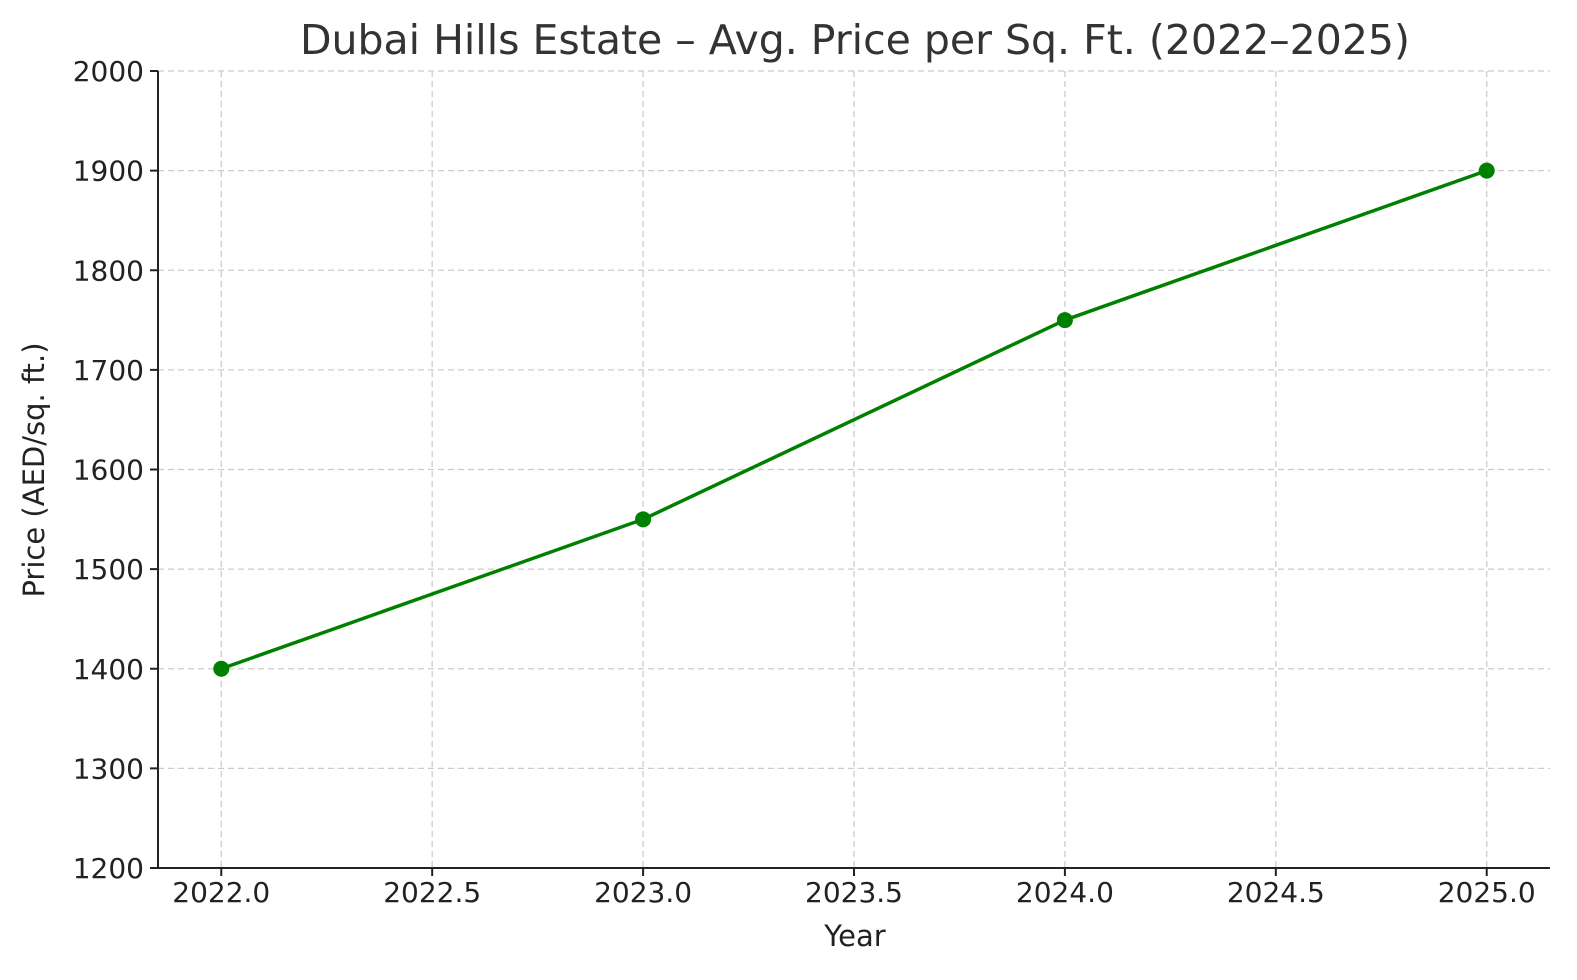 Image resolution: width=1577 pixels, height=980 pixels. Describe the element at coordinates (1276, 892) in the screenshot. I see `x-tick-label: 2024.5` at that location.